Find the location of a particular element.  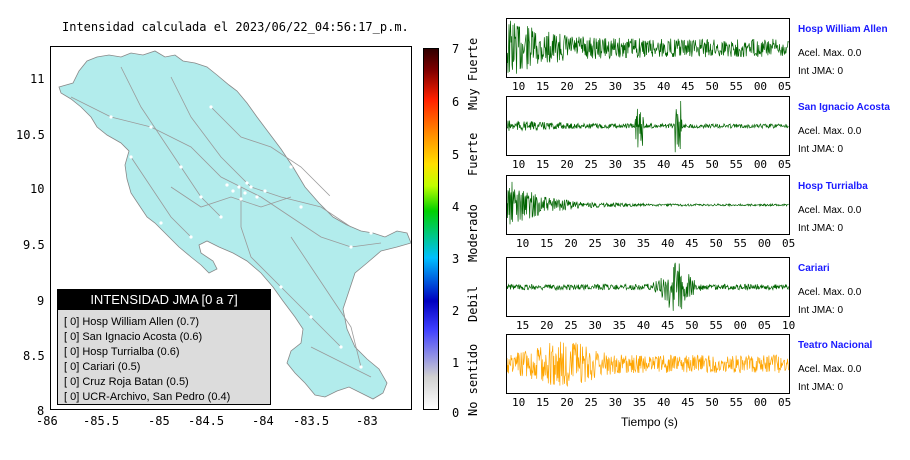

colorbar-word: Moderado is located at coordinates (473, 233).